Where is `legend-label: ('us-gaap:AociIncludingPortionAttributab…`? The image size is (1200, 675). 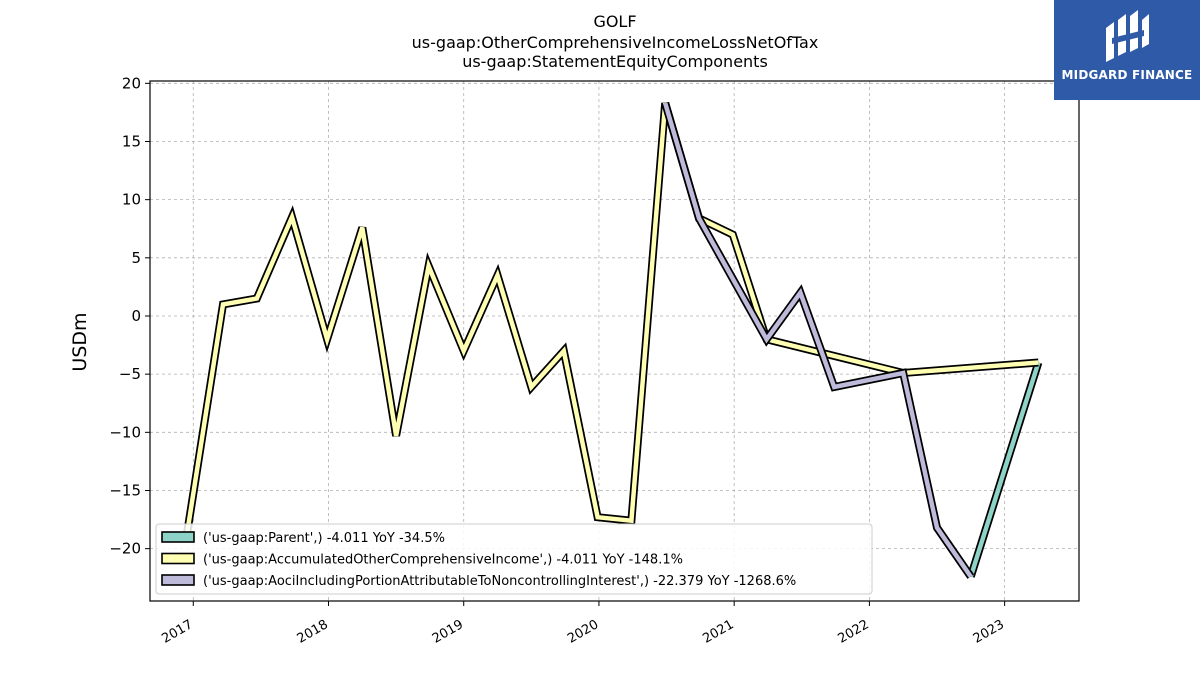
legend-label: ('us-gaap:AociIncludingPortionAttributab… is located at coordinates (499, 581).